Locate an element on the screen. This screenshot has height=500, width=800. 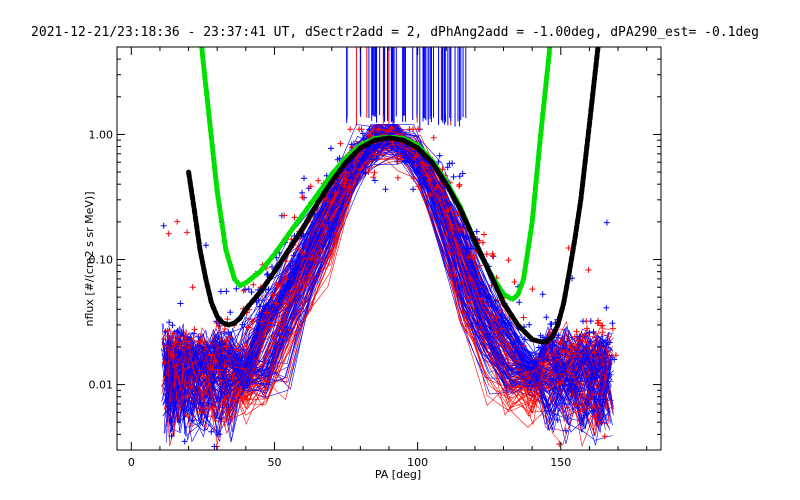
y-tick-label: 0.10 is located at coordinates (101, 260).